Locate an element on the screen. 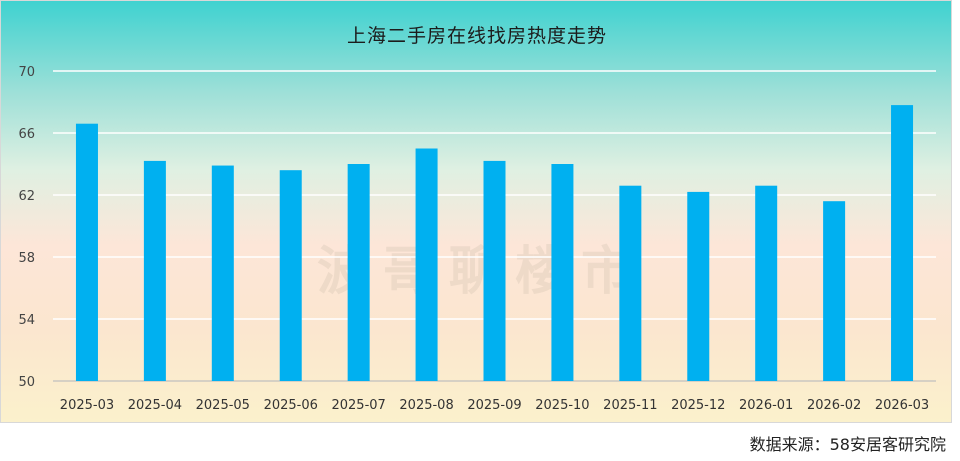 This screenshot has width=960, height=461. x-tick-label: 2025-04 is located at coordinates (155, 405).